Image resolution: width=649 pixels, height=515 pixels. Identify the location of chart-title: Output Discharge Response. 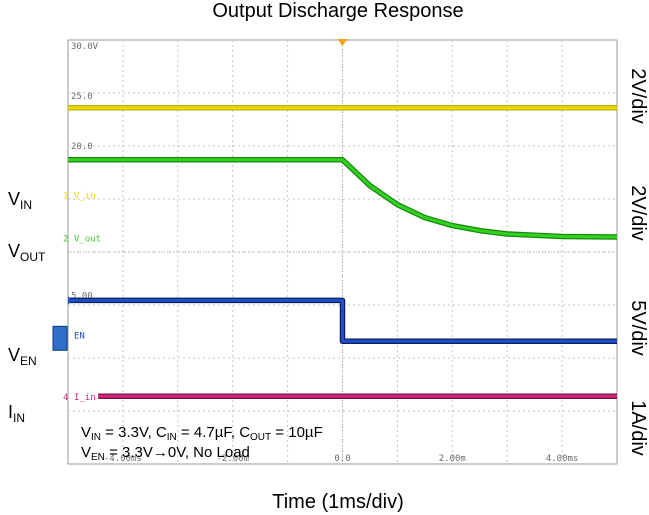
(337, 11).